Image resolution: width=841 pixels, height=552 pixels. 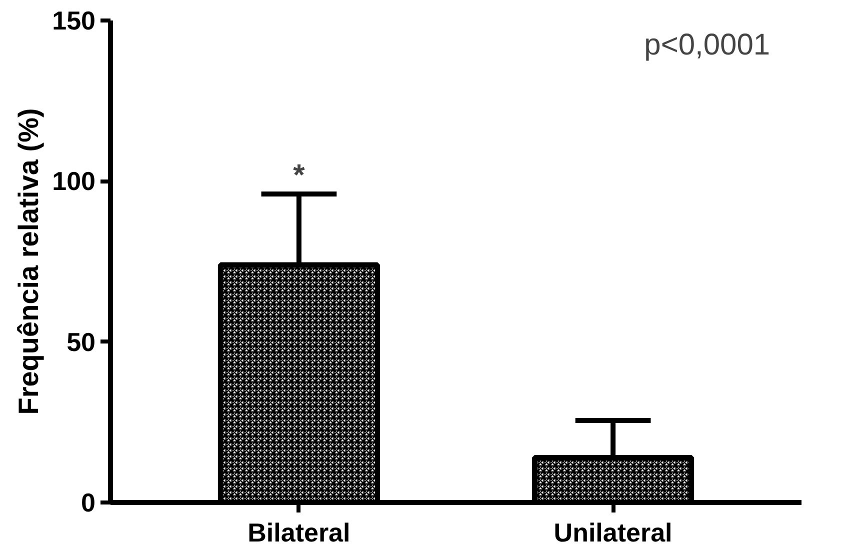 What do you see at coordinates (74, 181) in the screenshot?
I see `y-tick-label: 100` at bounding box center [74, 181].